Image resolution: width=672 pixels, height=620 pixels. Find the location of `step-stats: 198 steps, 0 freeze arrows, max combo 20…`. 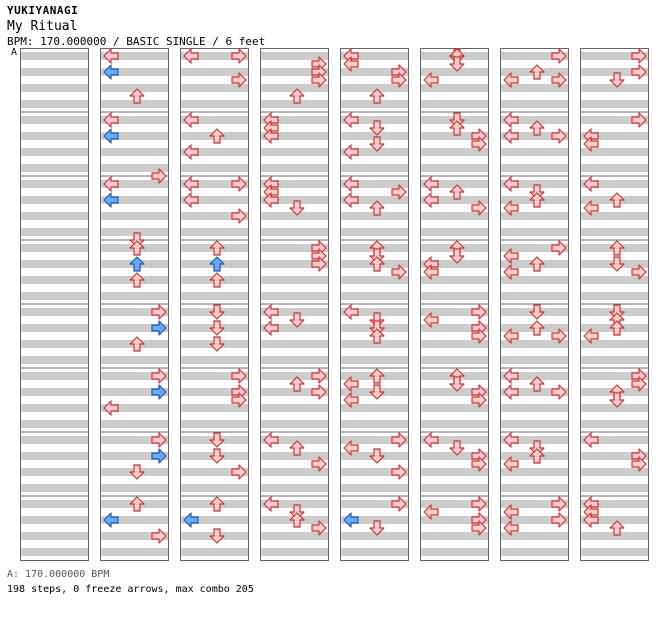

step-stats: 198 steps, 0 freeze arrows, max combo 20… is located at coordinates (130, 589).